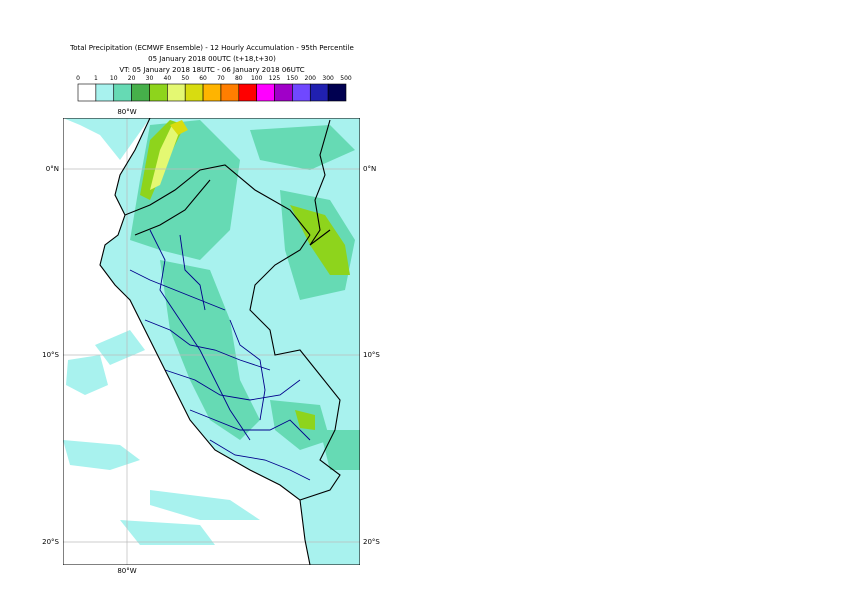 This screenshot has height=600, width=842. Describe the element at coordinates (185, 78) in the screenshot. I see `legend-label: 50` at that location.